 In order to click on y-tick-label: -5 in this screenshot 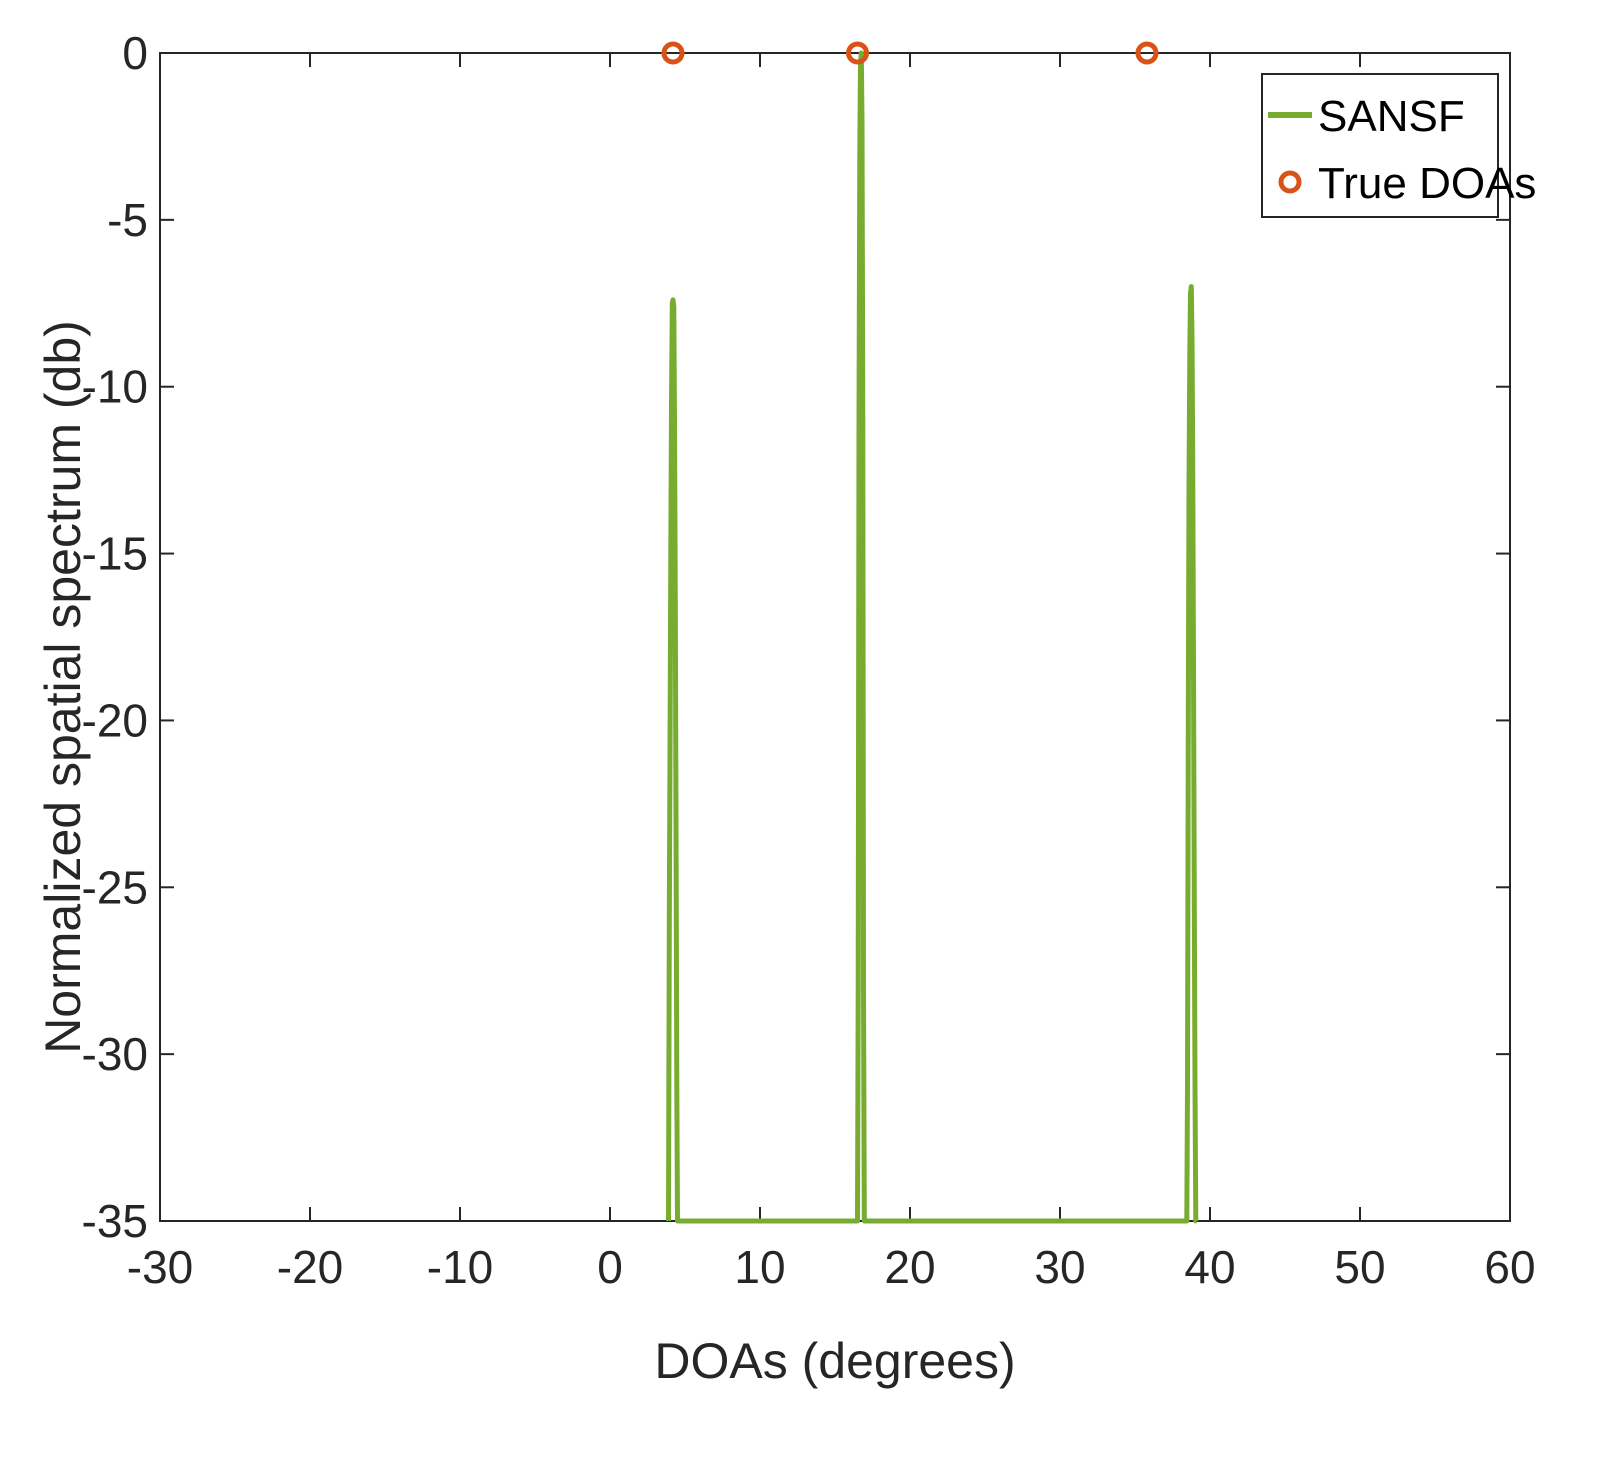, I will do `click(127, 220)`.